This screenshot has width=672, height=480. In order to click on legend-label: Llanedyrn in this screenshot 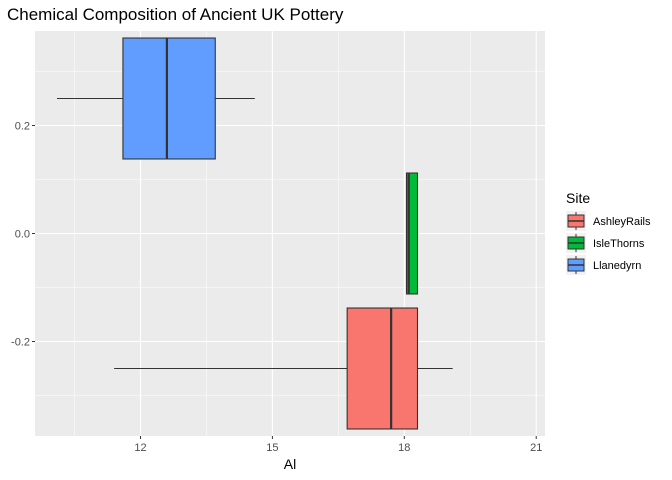, I will do `click(617, 266)`.